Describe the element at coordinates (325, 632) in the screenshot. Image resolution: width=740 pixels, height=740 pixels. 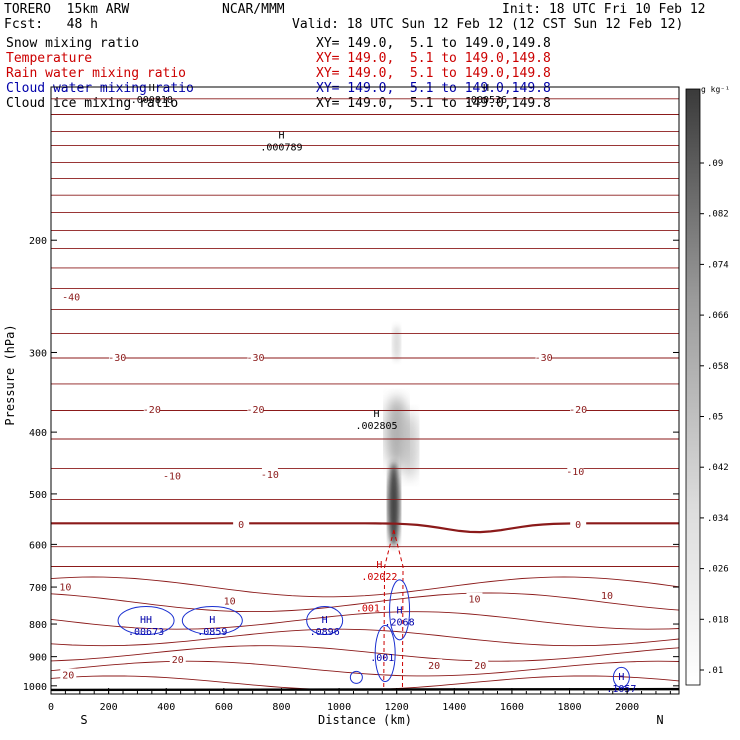
I see `extremum-value: .0896` at that location.